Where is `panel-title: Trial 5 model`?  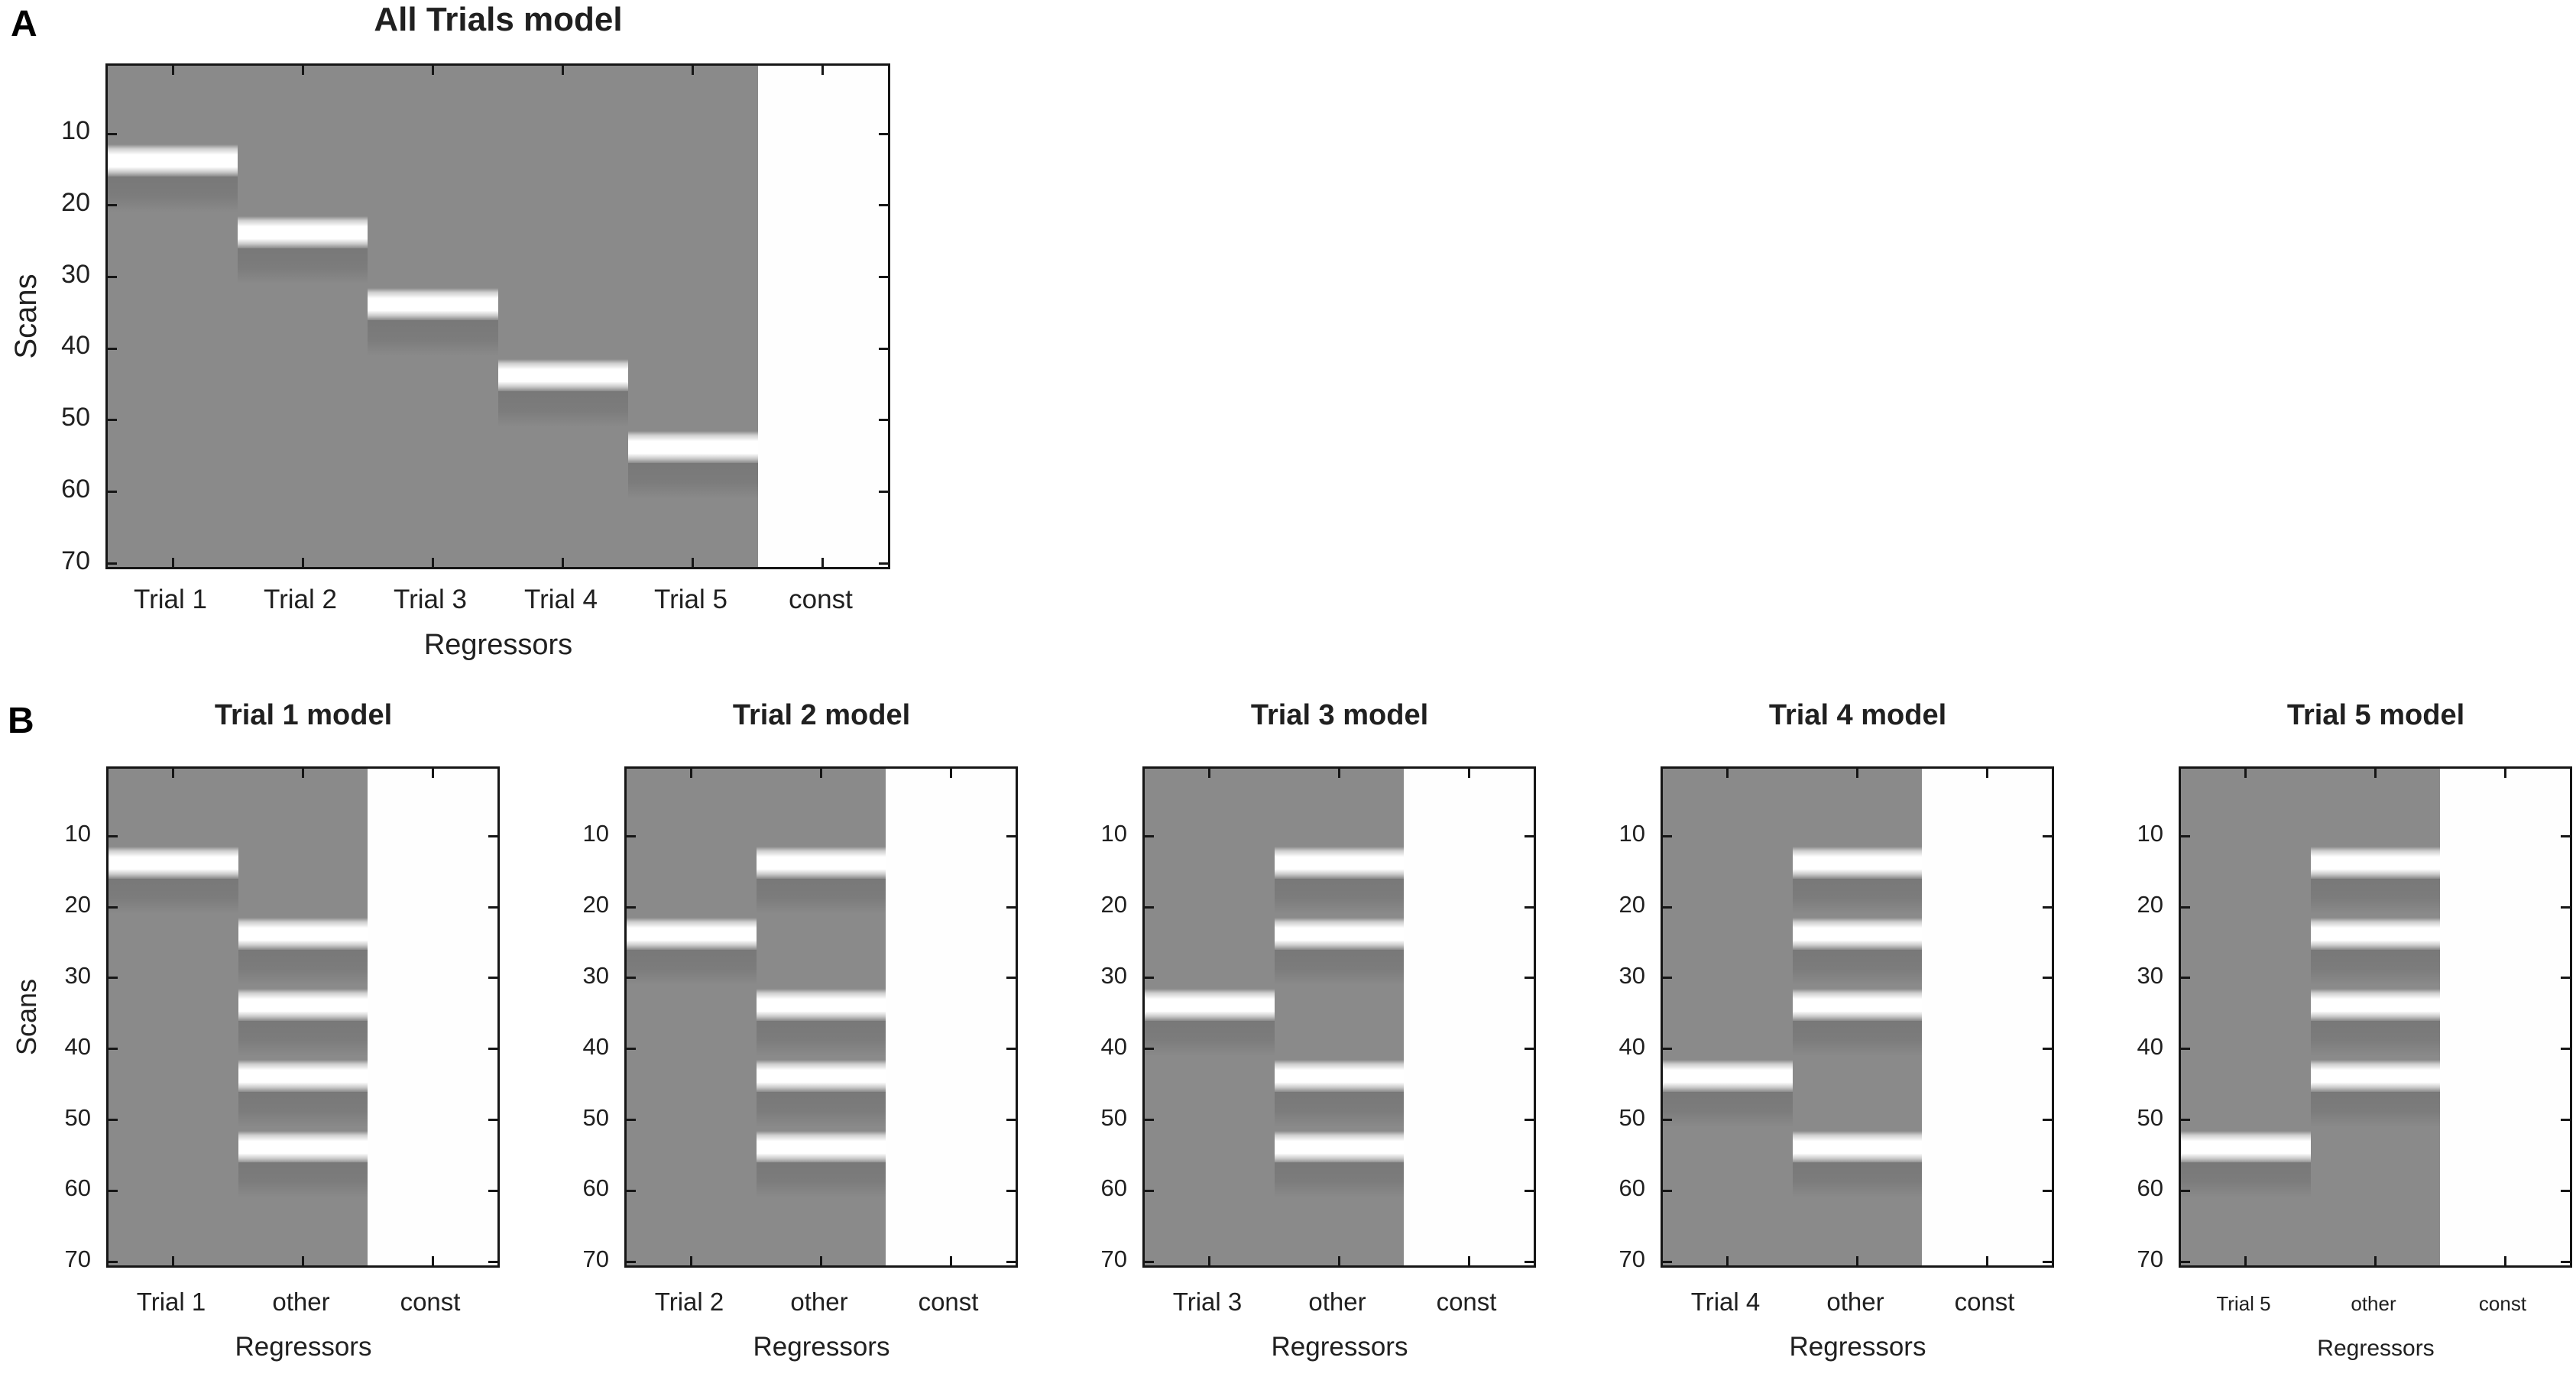
panel-title: Trial 5 model is located at coordinates (2376, 715).